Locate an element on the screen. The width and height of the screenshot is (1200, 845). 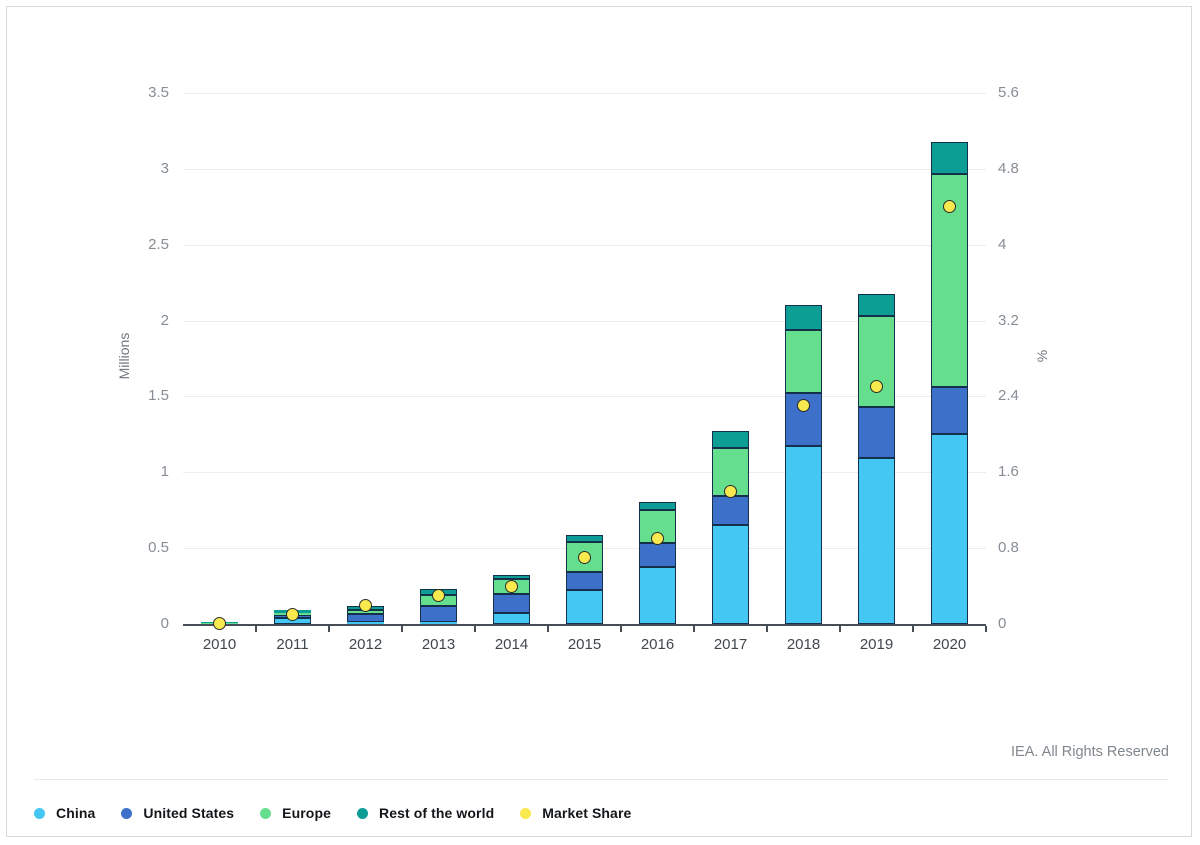
bar-segment-united-states-2017 is located at coordinates (730, 510).